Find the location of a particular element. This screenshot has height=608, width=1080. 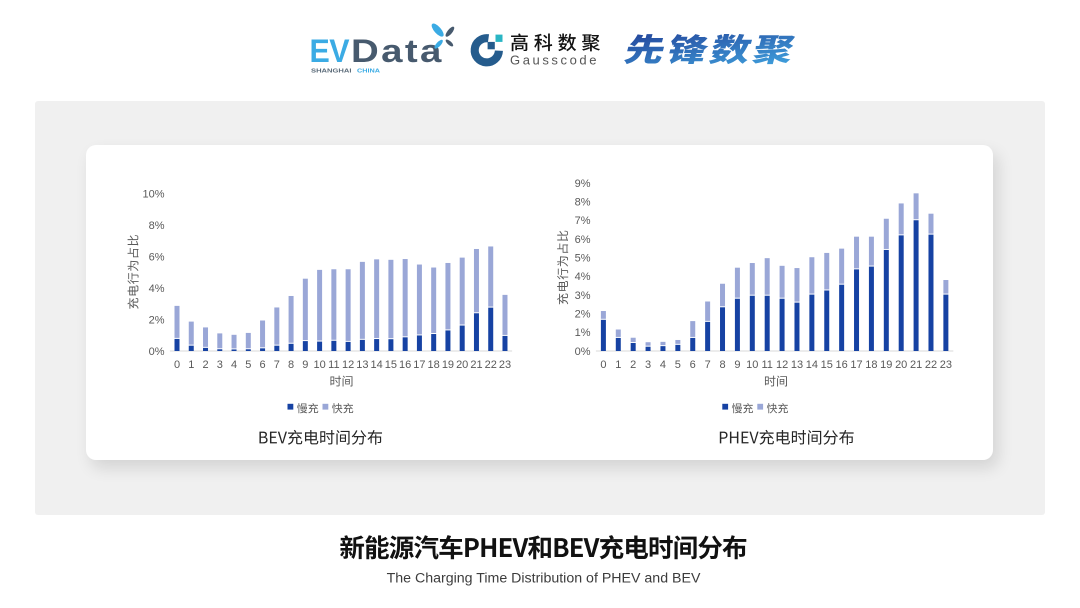

svg-text: CHINA is located at coordinates (368, 72).